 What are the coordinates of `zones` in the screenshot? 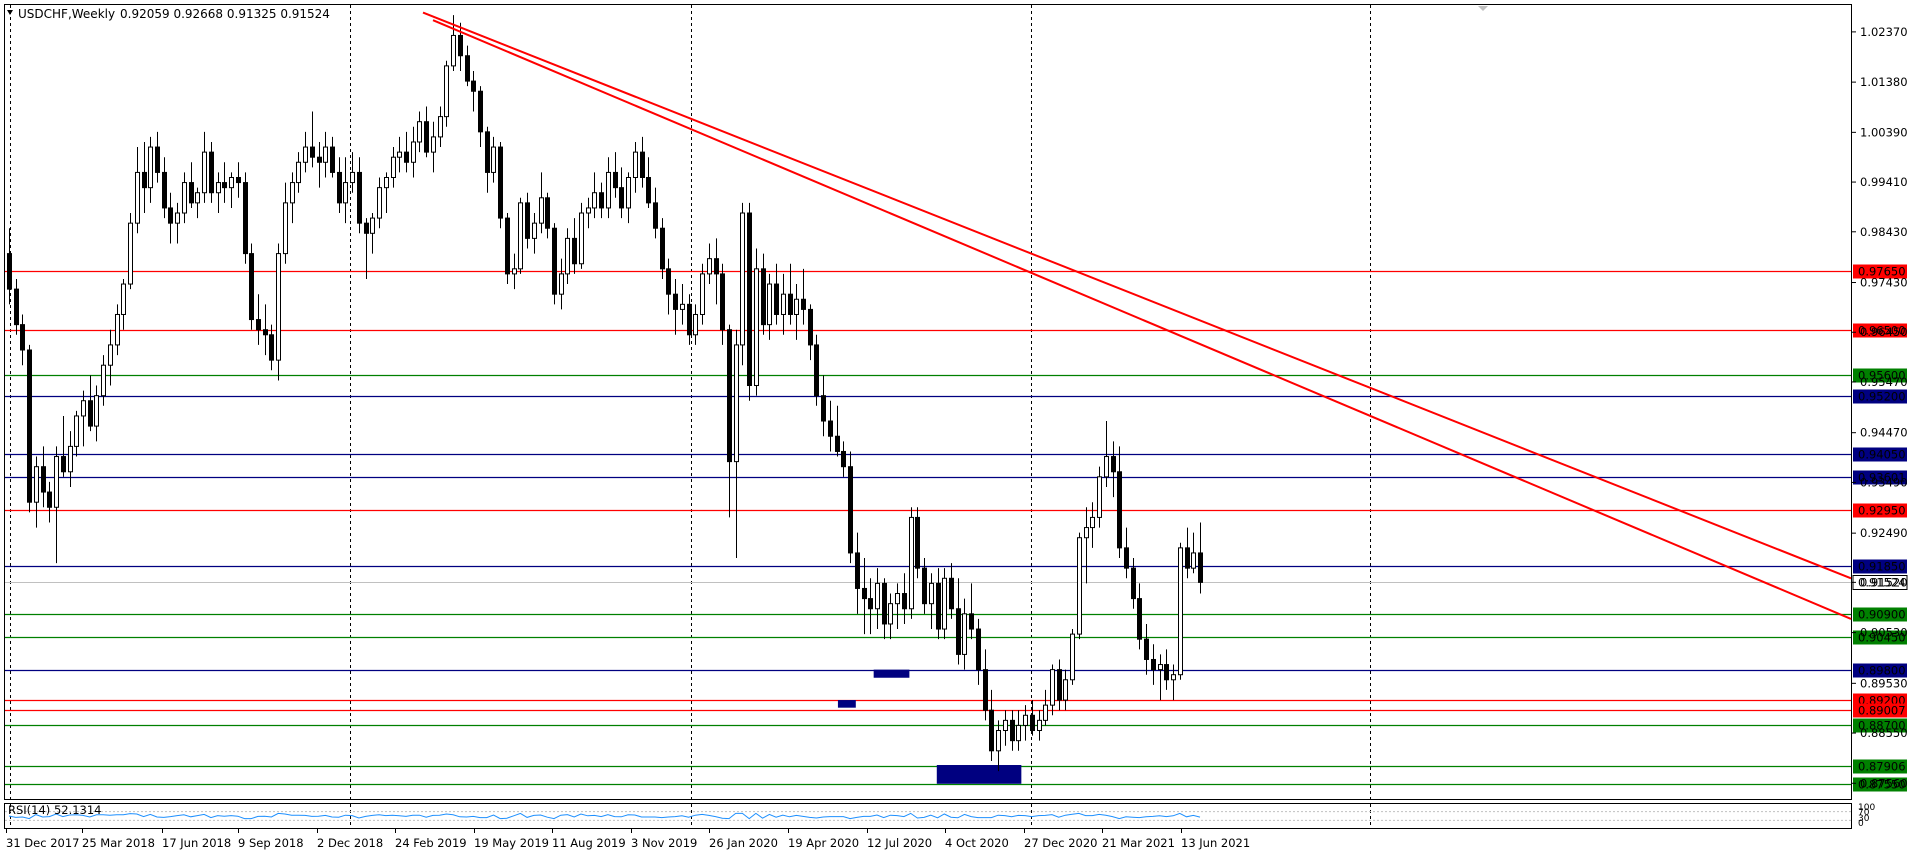 It's located at (929, 726).